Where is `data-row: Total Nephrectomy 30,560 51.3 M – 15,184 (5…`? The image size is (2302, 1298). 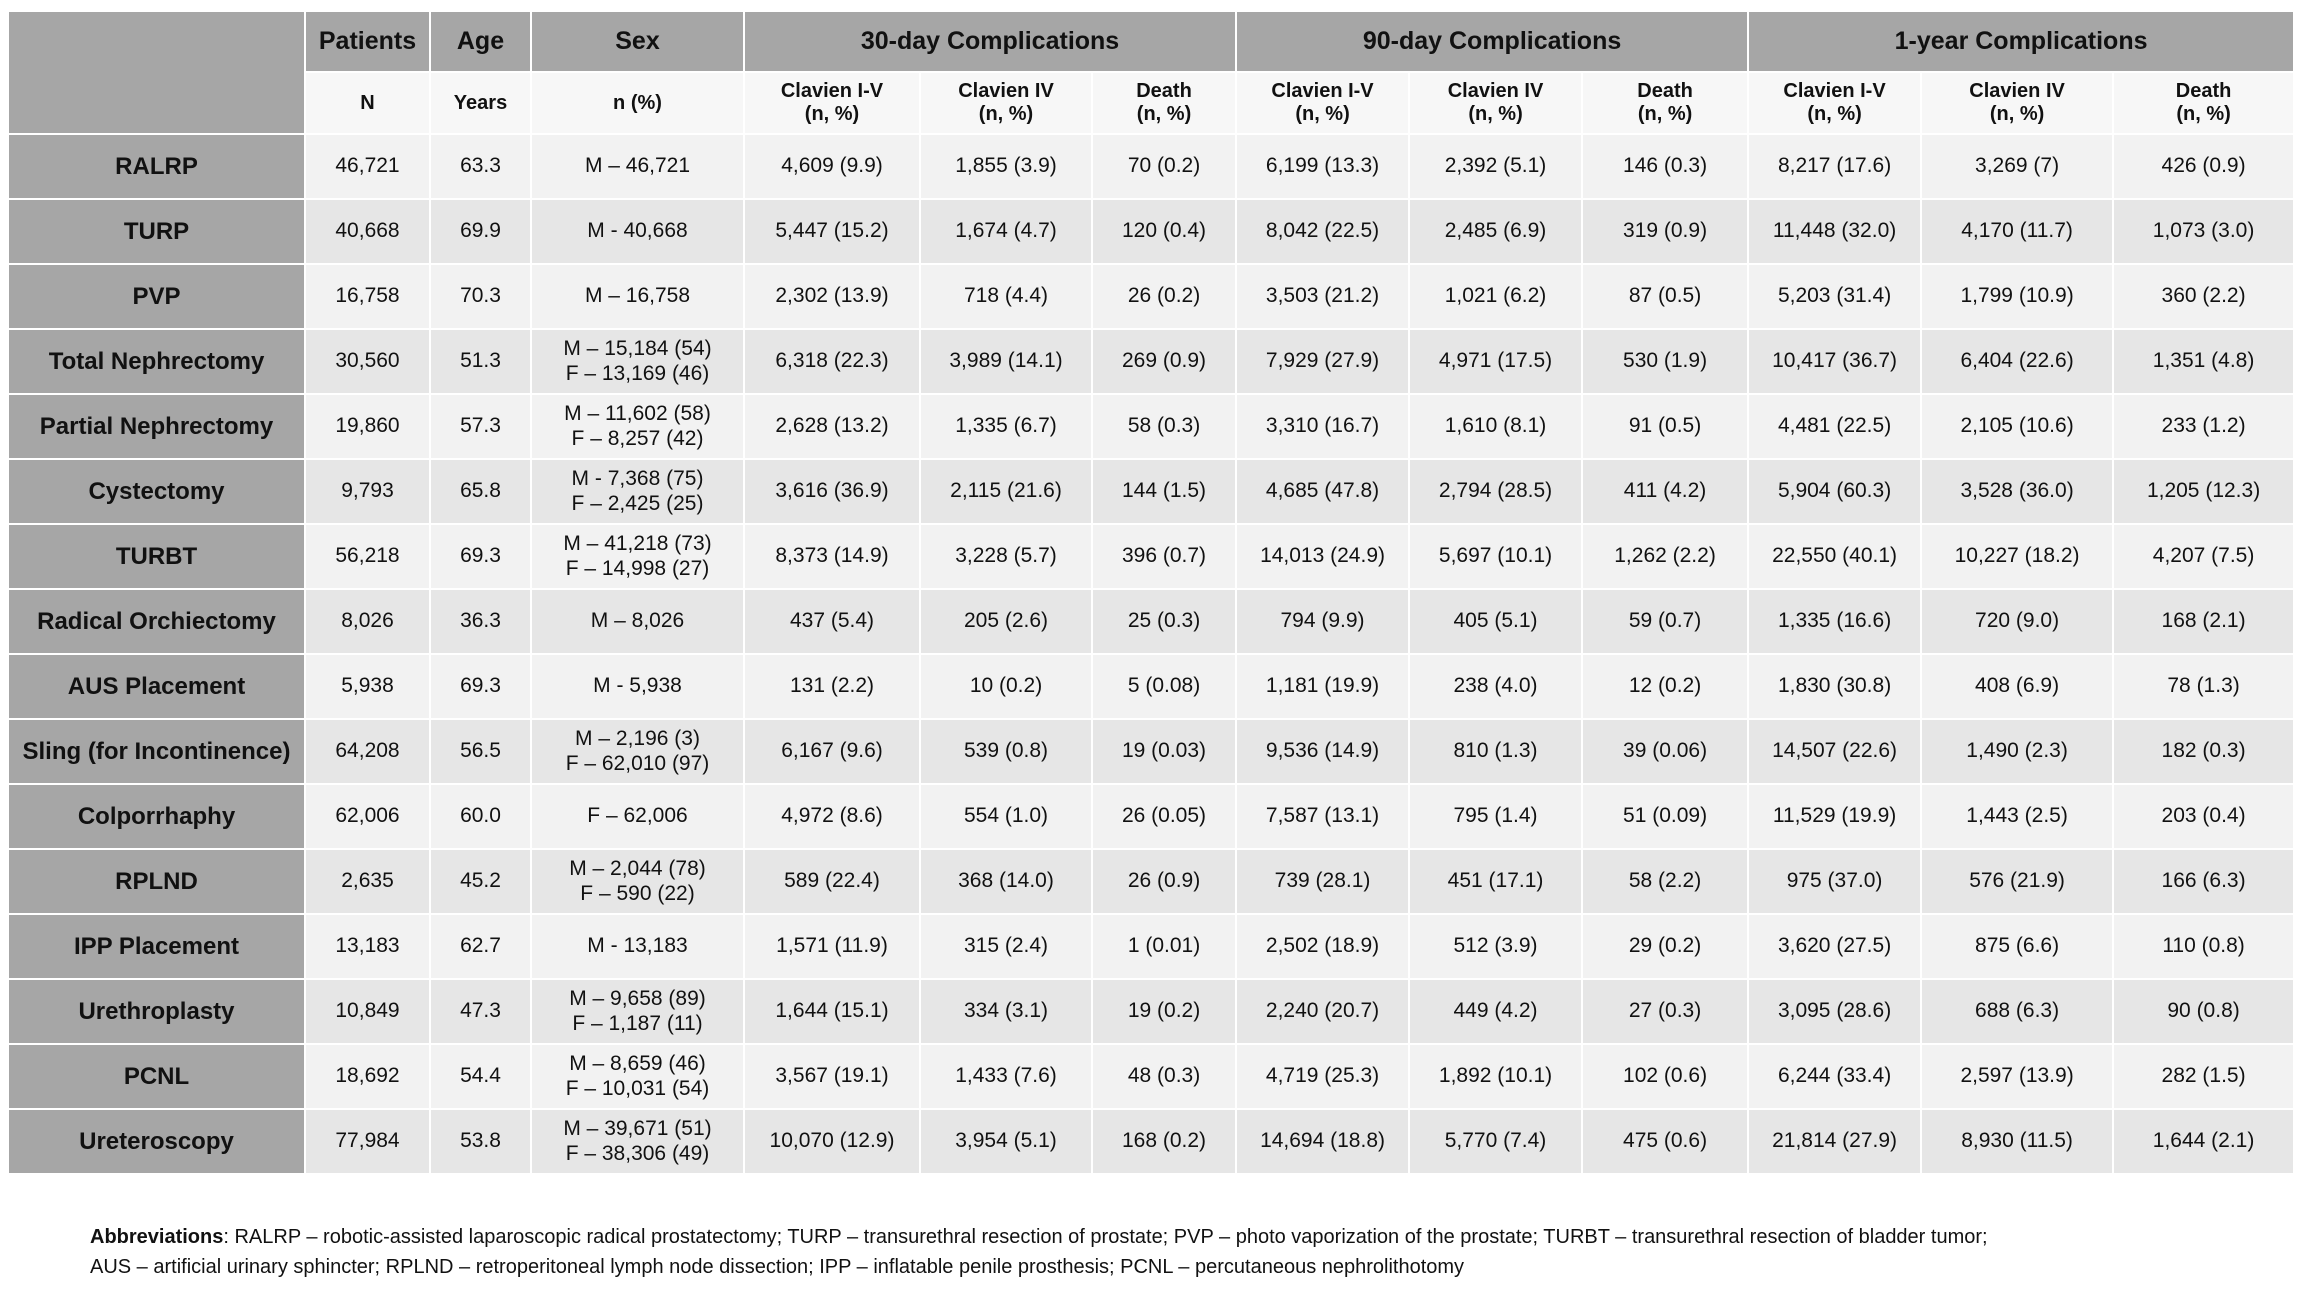 data-row: Total Nephrectomy 30,560 51.3 M – 15,184 (5… is located at coordinates (1151, 361).